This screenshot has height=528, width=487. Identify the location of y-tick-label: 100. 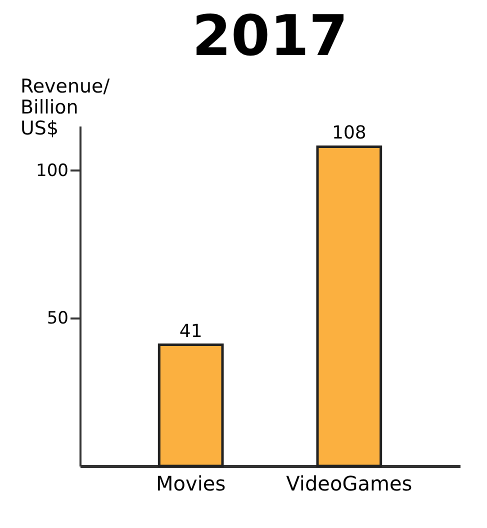
(52, 170).